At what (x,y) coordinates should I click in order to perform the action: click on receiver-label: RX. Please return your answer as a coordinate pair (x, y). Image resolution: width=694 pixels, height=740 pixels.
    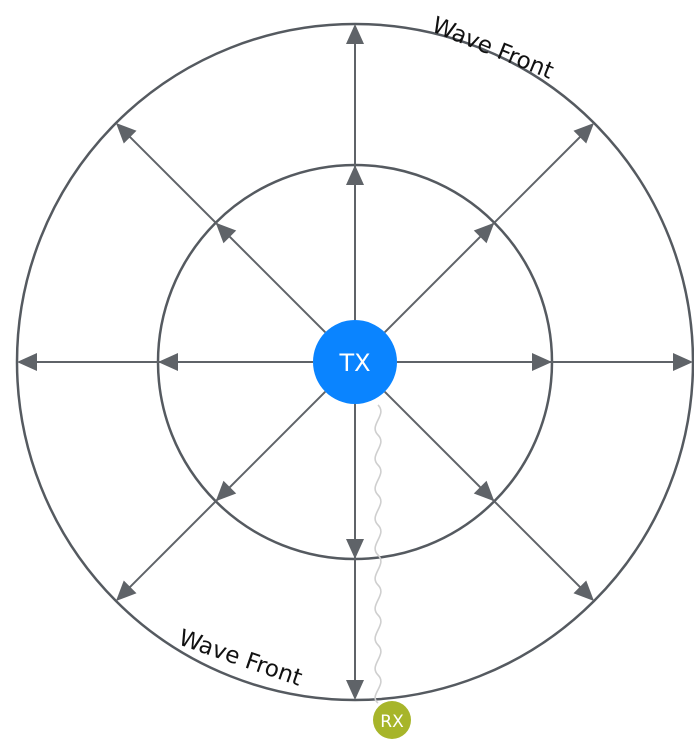
    Looking at the image, I should click on (392, 722).